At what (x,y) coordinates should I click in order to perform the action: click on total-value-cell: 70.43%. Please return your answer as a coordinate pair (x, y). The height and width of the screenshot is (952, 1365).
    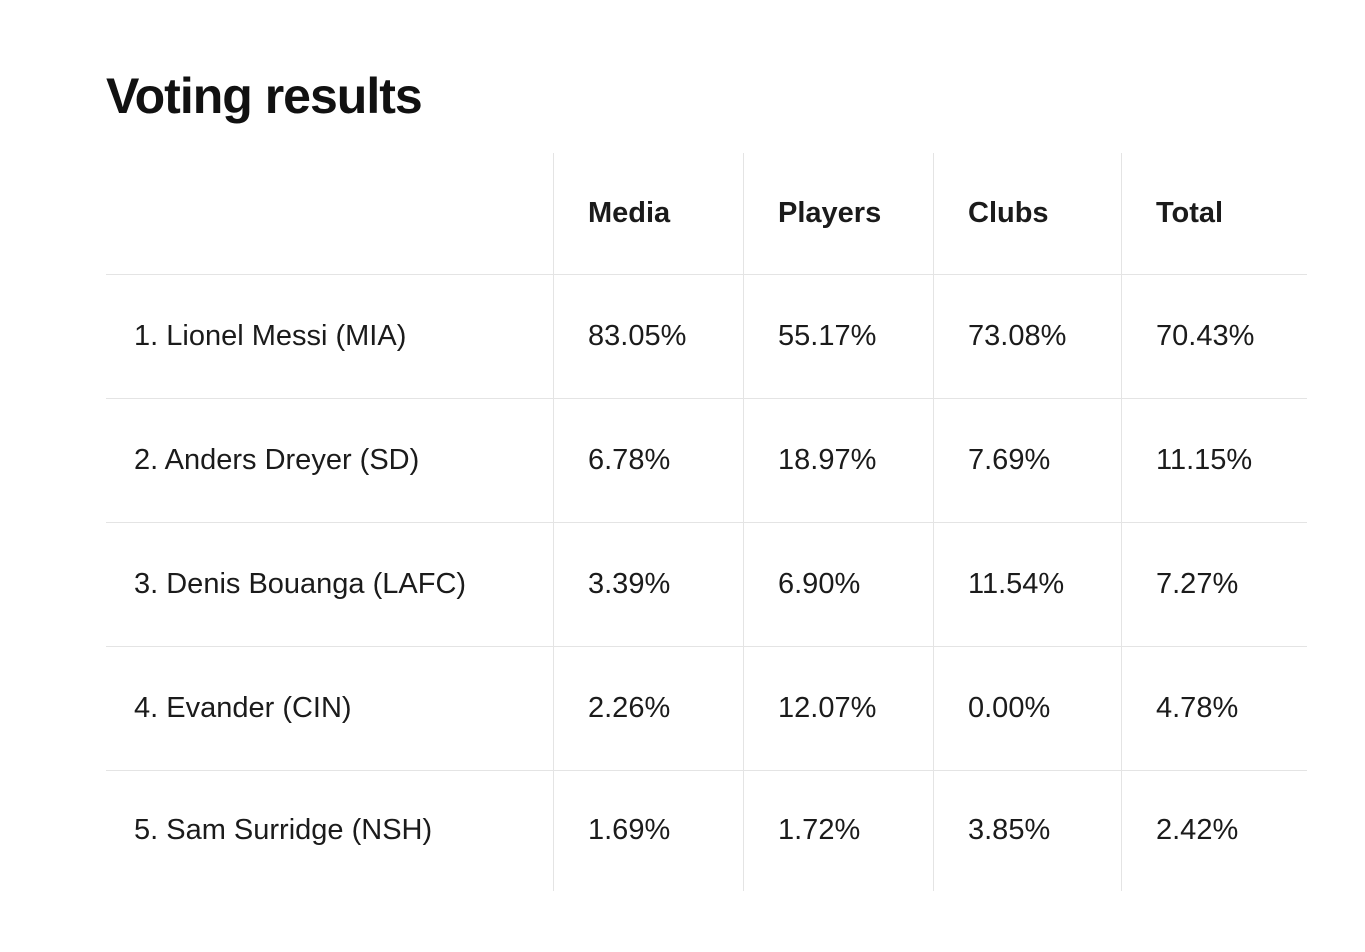
    Looking at the image, I should click on (1214, 335).